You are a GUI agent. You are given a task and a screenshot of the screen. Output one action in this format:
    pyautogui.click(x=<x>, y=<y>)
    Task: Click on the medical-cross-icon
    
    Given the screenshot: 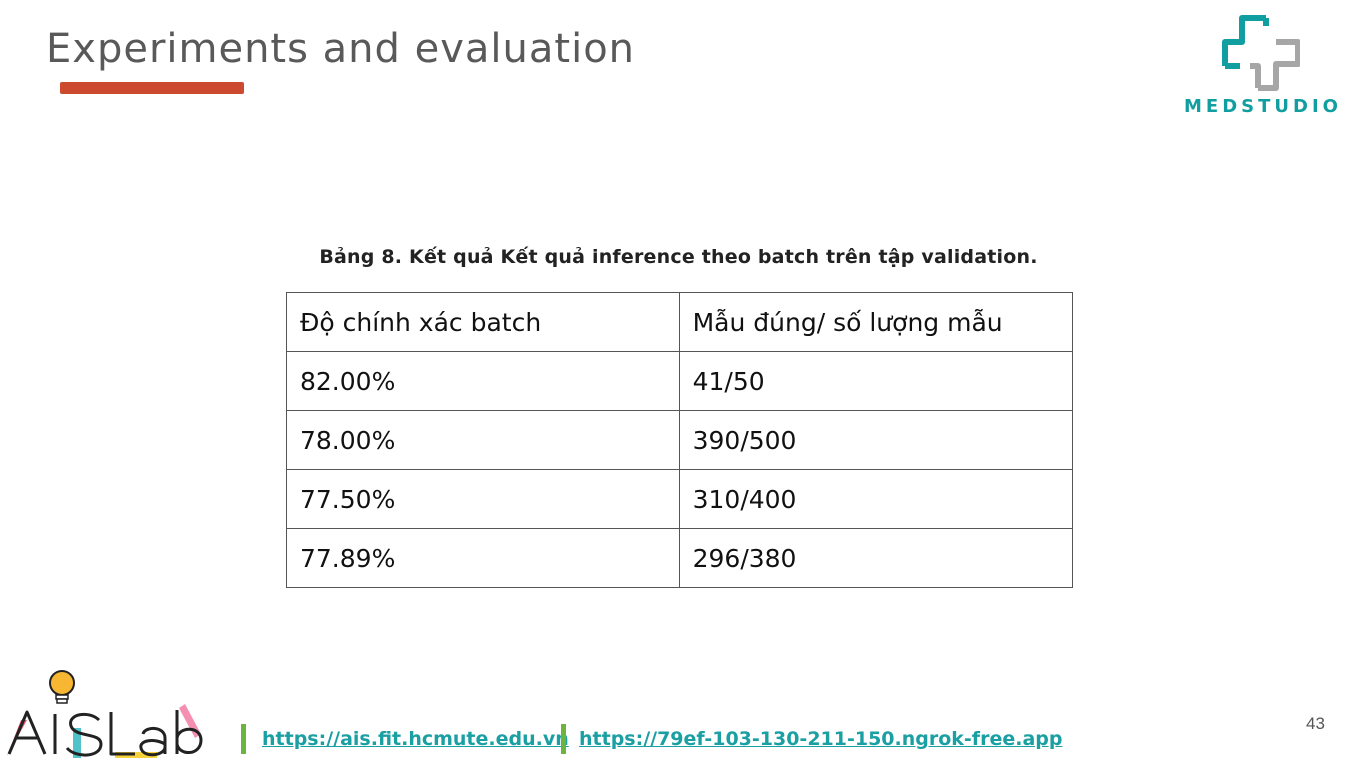 What is the action you would take?
    pyautogui.click(x=1261, y=53)
    